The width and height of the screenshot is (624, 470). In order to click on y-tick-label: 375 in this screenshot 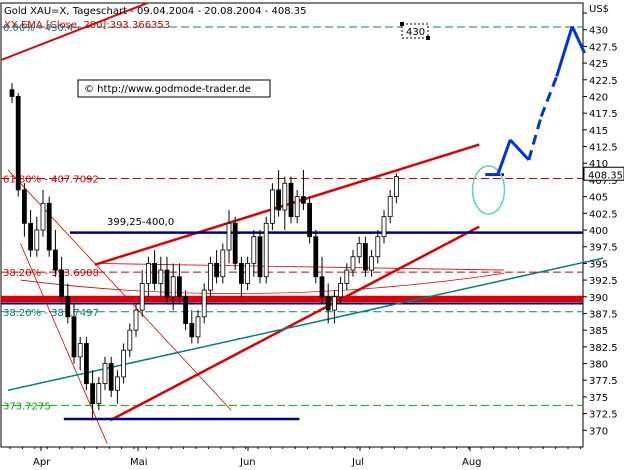, I will do `click(598, 398)`.